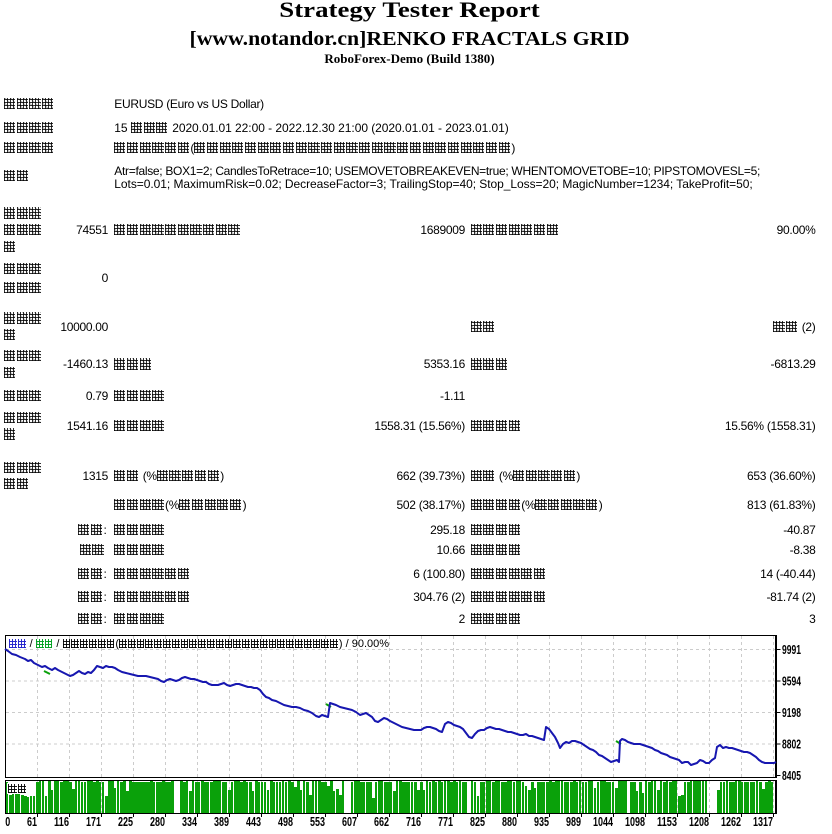 The height and width of the screenshot is (834, 832). I want to click on svg-text: 116, so click(61, 822).